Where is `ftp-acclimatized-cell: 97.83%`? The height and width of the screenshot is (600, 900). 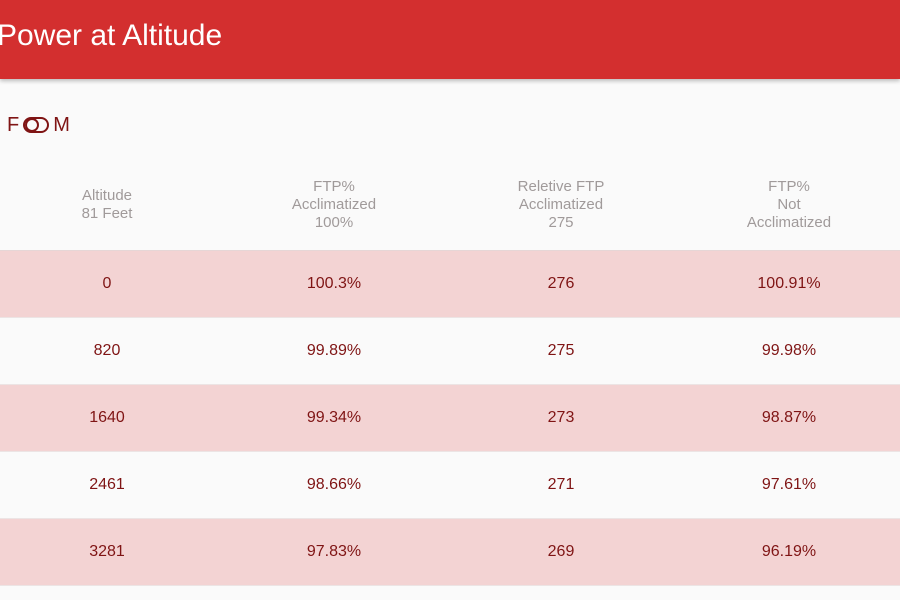 ftp-acclimatized-cell: 97.83% is located at coordinates (334, 551).